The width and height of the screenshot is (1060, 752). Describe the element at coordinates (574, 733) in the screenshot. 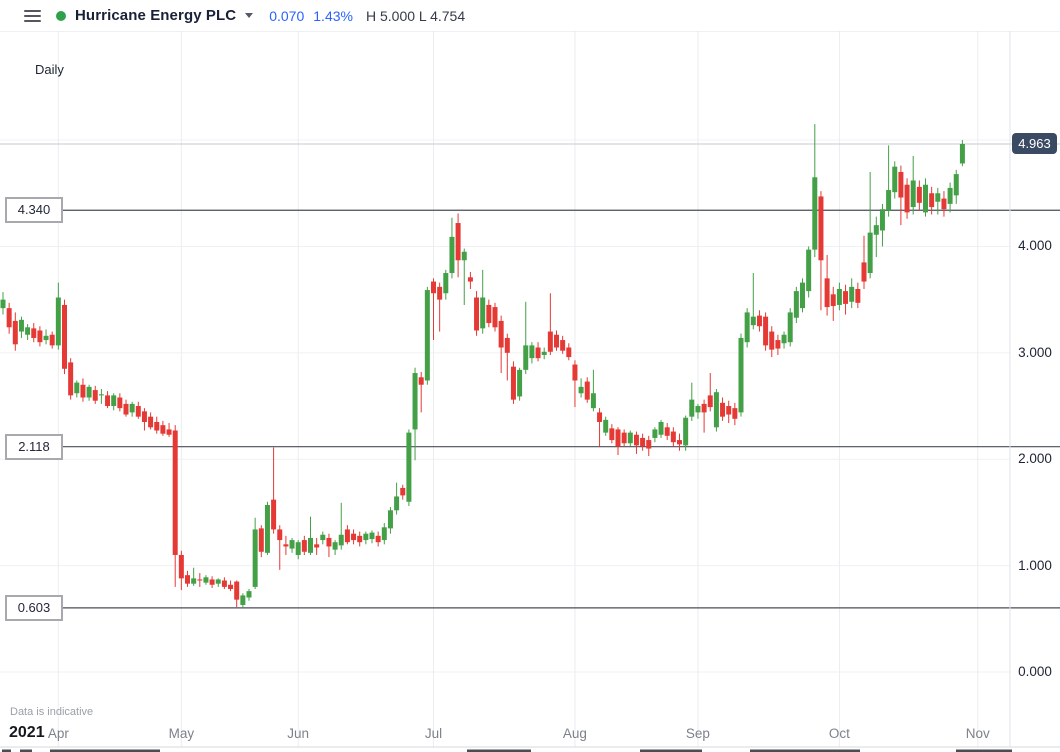

I see `x-axis-label: Aug` at that location.